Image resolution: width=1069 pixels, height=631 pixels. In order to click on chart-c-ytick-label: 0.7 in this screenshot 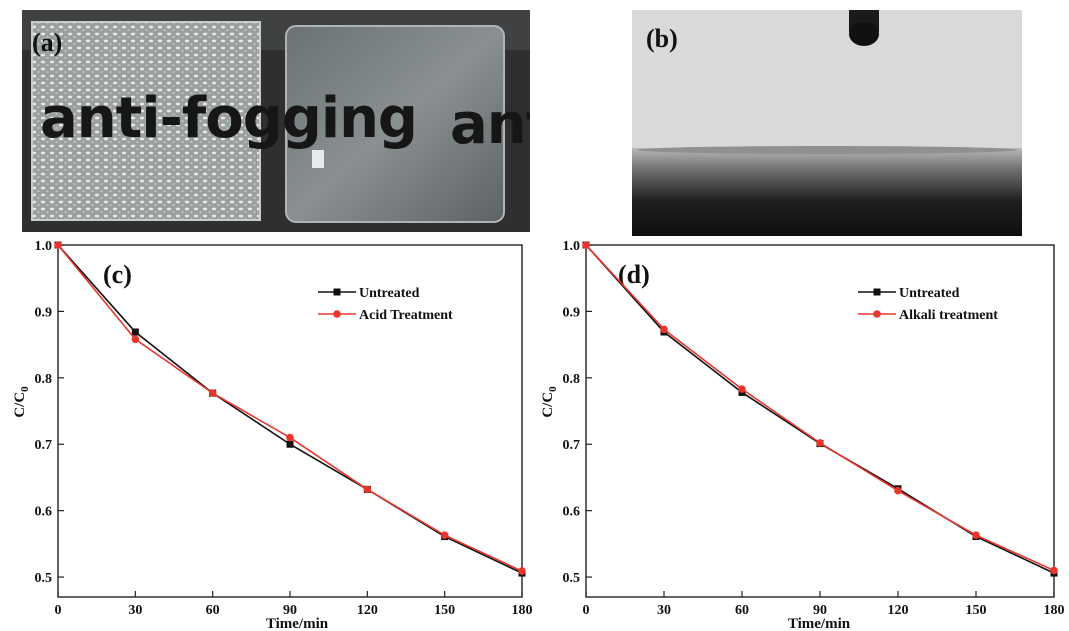, I will do `click(44, 445)`.